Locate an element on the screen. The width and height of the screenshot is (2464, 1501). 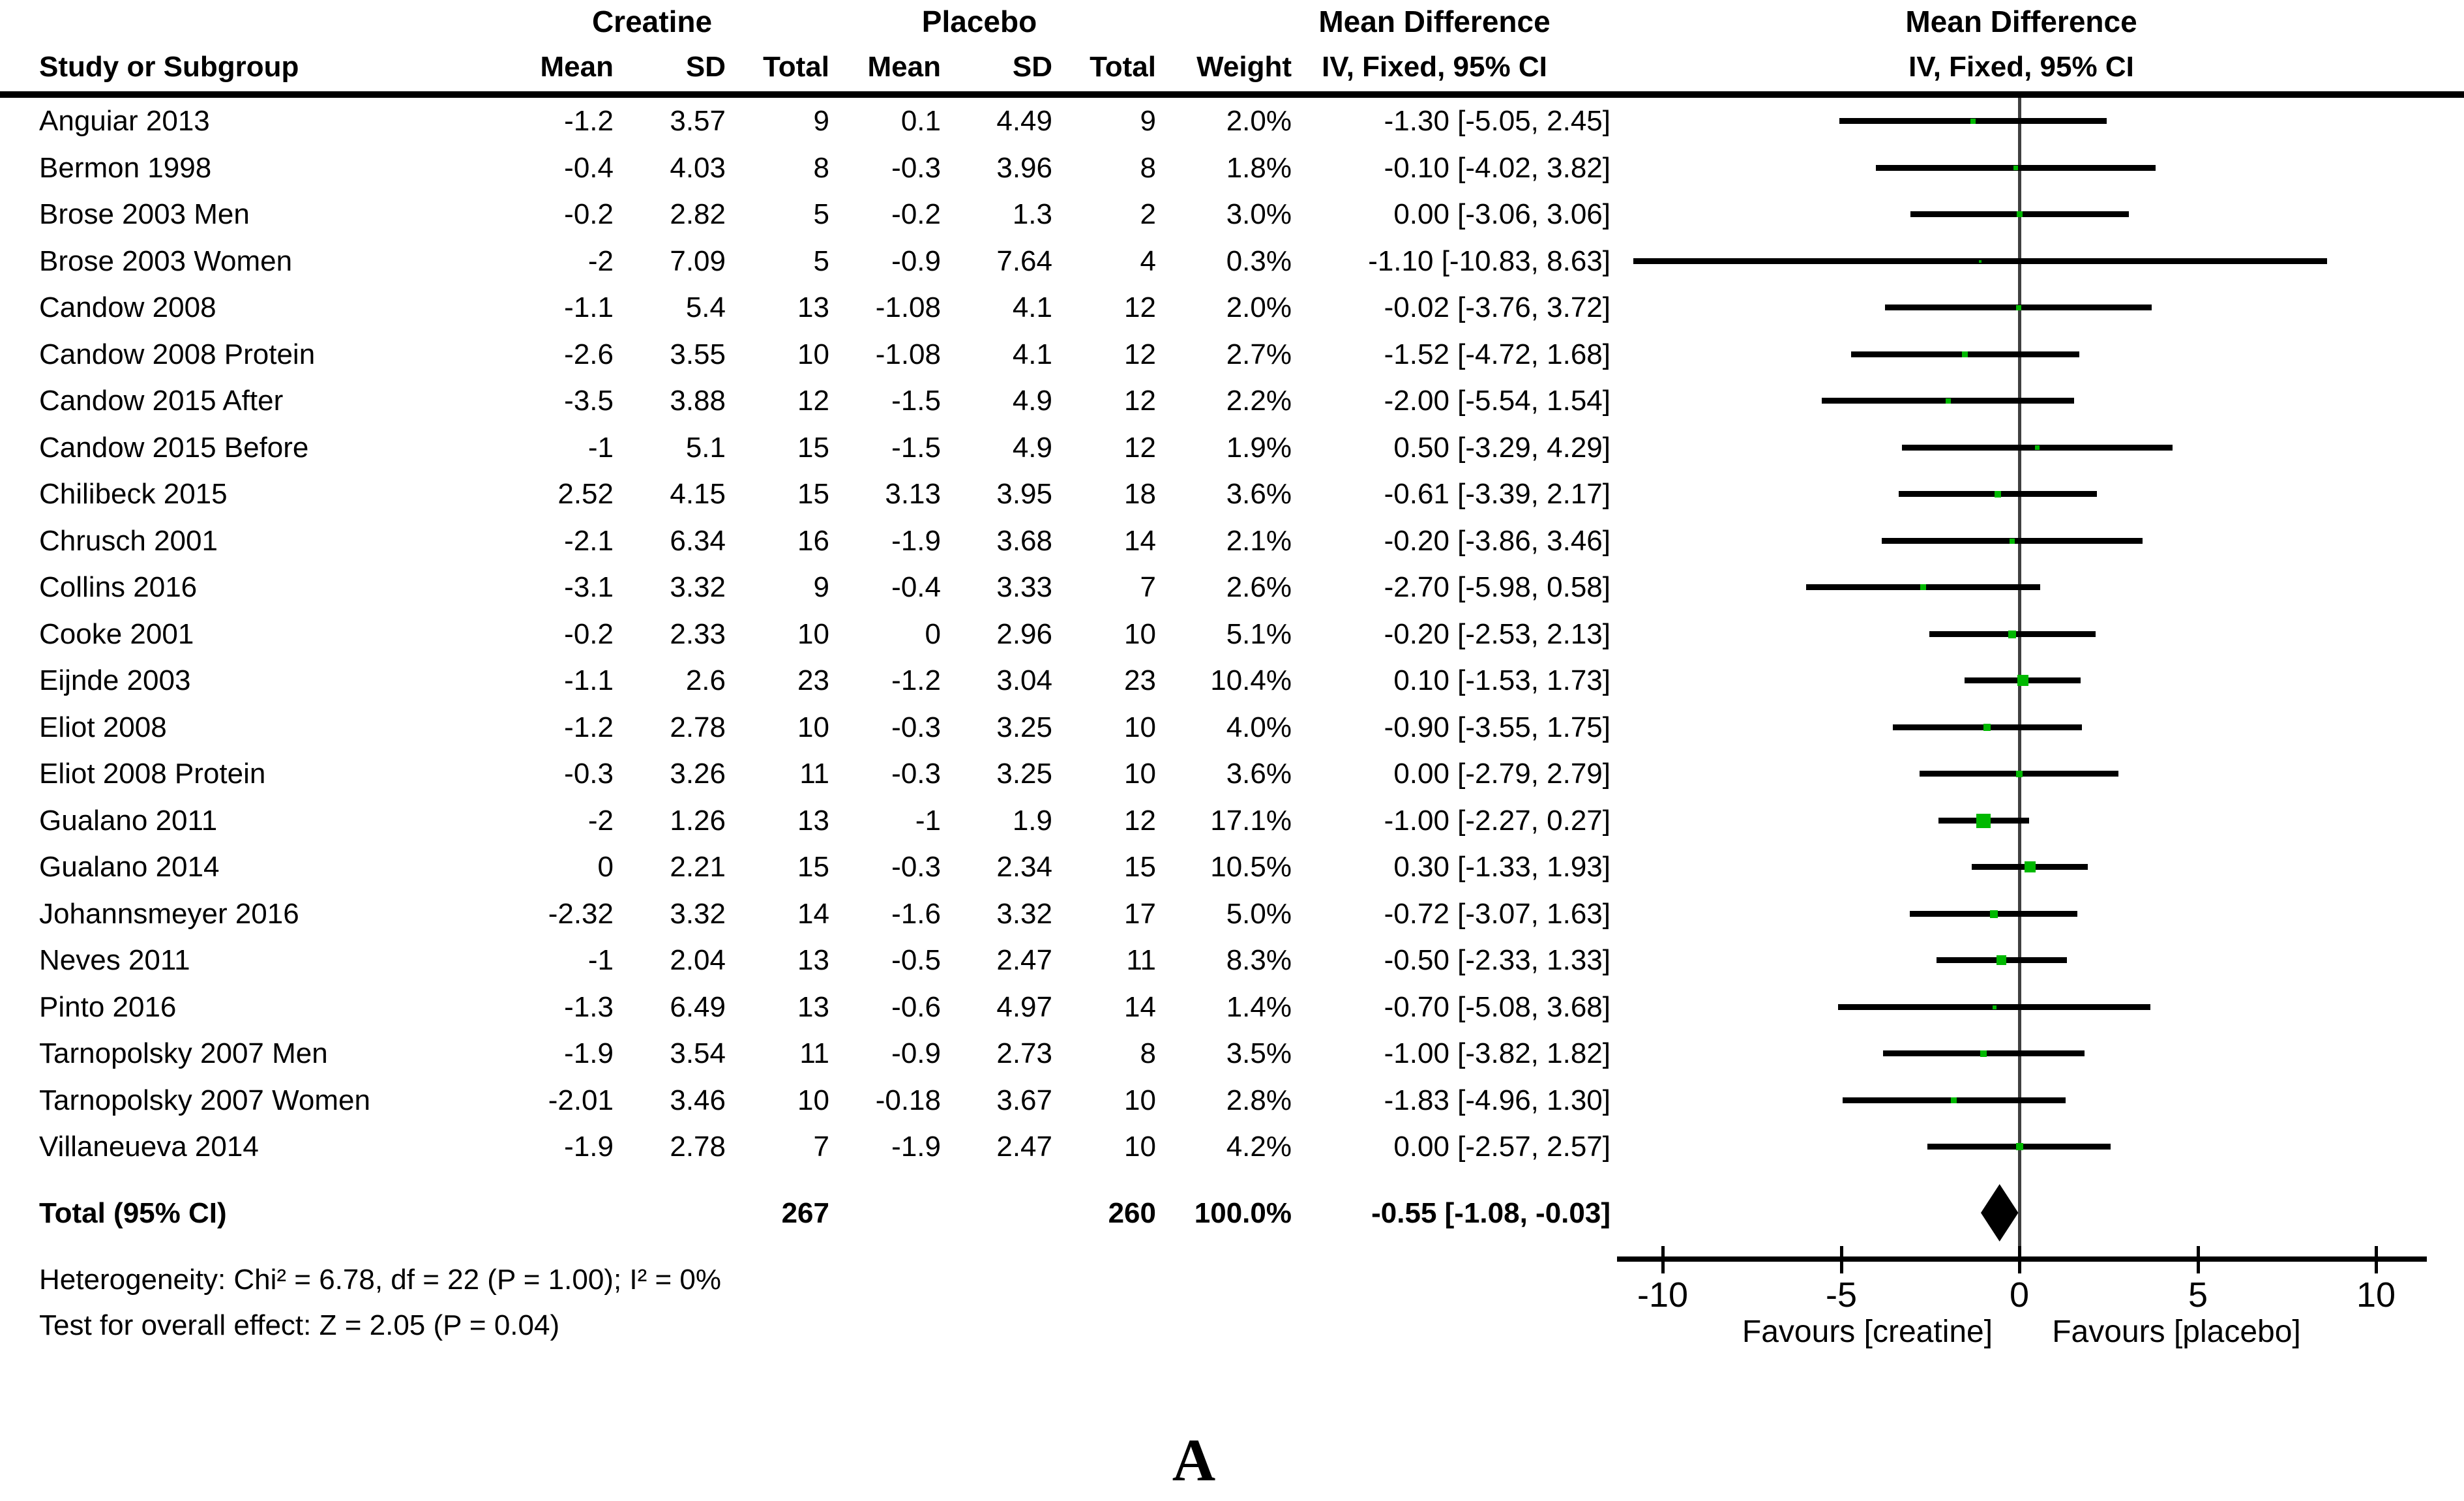
column-header-placebo-total: Total is located at coordinates (1123, 67).